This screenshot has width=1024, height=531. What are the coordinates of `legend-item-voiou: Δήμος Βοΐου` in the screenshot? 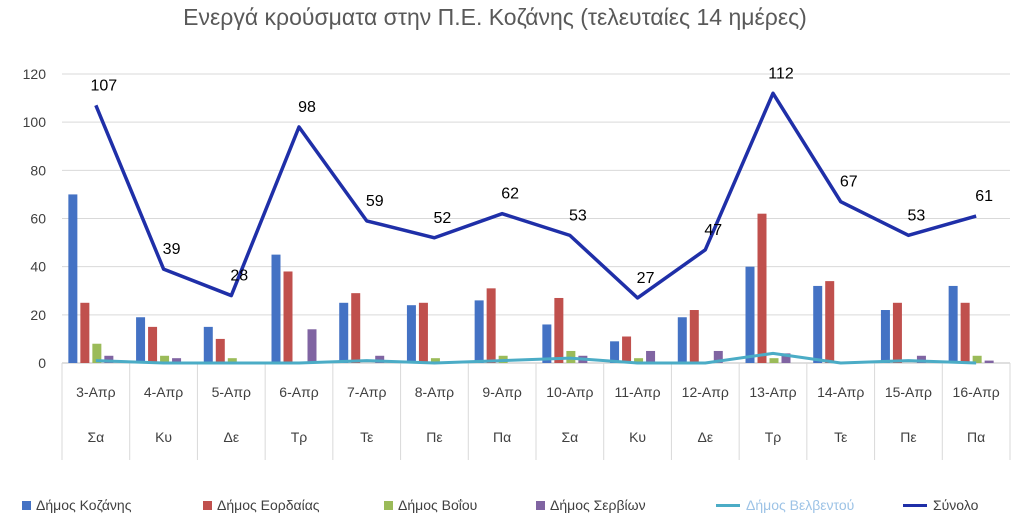 It's located at (430, 505).